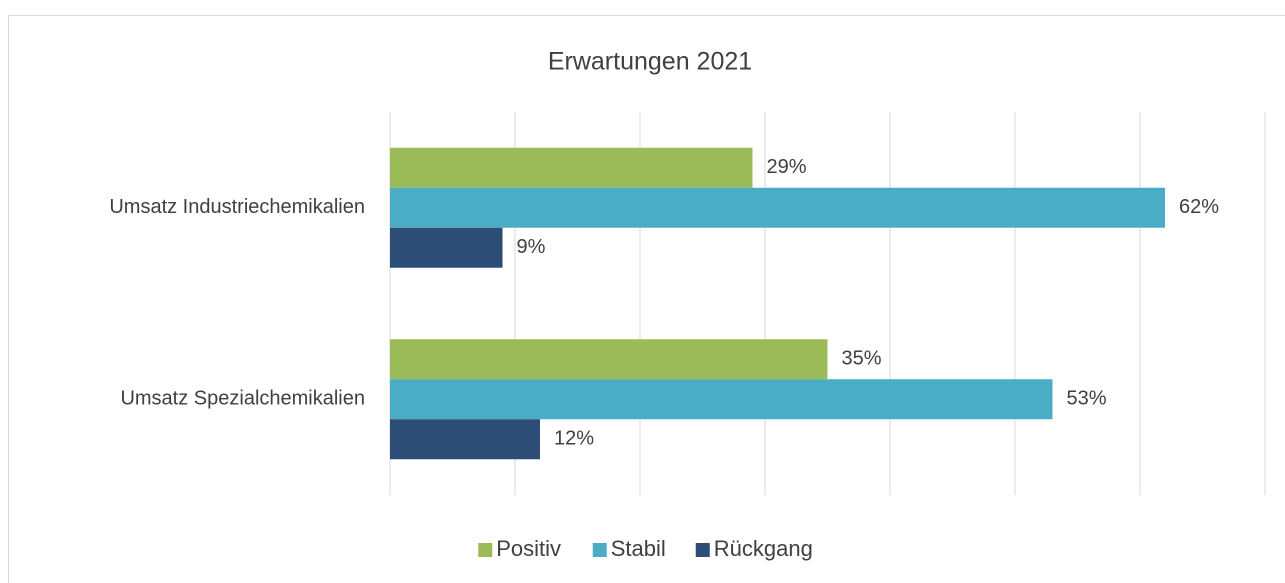 This screenshot has width=1285, height=583. What do you see at coordinates (237, 207) in the screenshot?
I see `y-tick-label: Umsatz Industriechemikalien` at bounding box center [237, 207].